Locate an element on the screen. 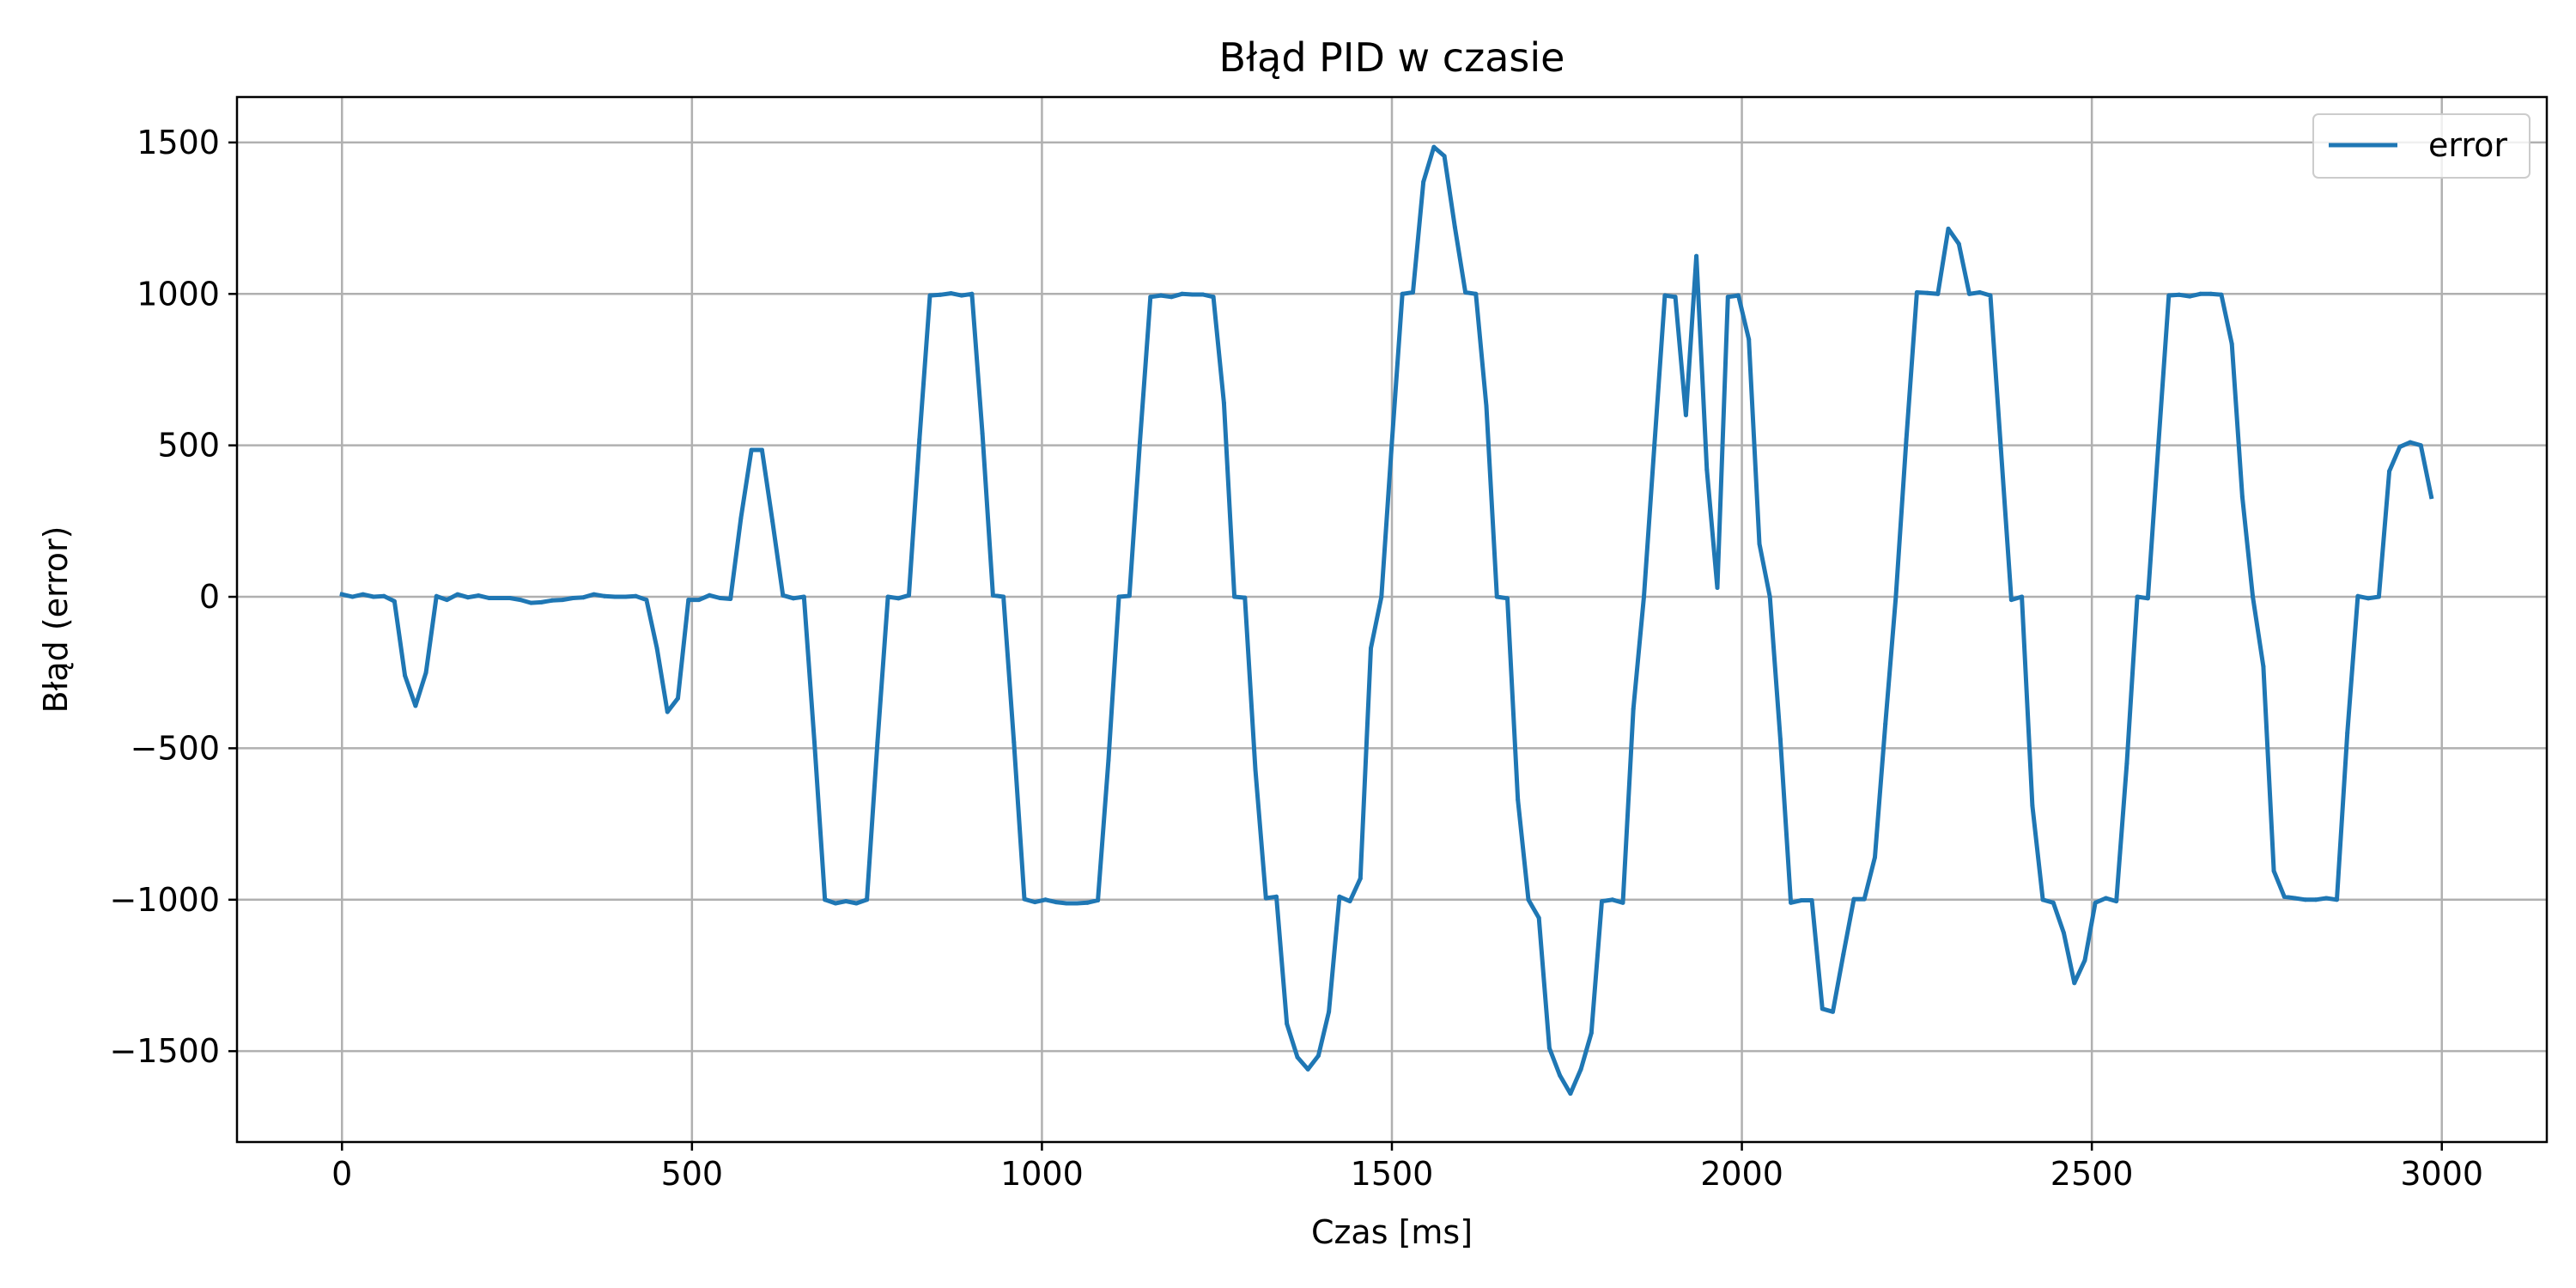 The height and width of the screenshot is (1288, 2576). x-ticks: 0 500 1000 1500 2000 2500 3000 is located at coordinates (1407, 1167).